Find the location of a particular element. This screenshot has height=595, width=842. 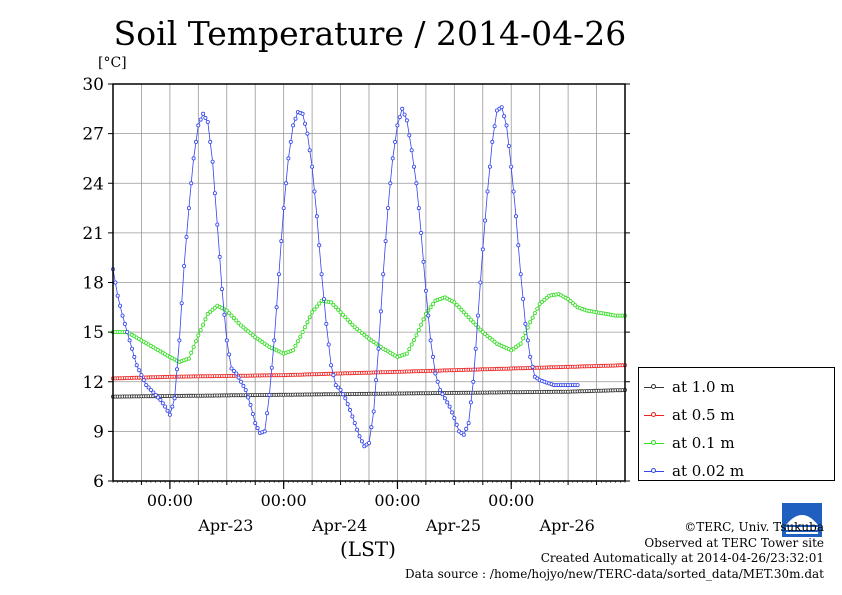

series-at-1-0-m is located at coordinates (369, 393).